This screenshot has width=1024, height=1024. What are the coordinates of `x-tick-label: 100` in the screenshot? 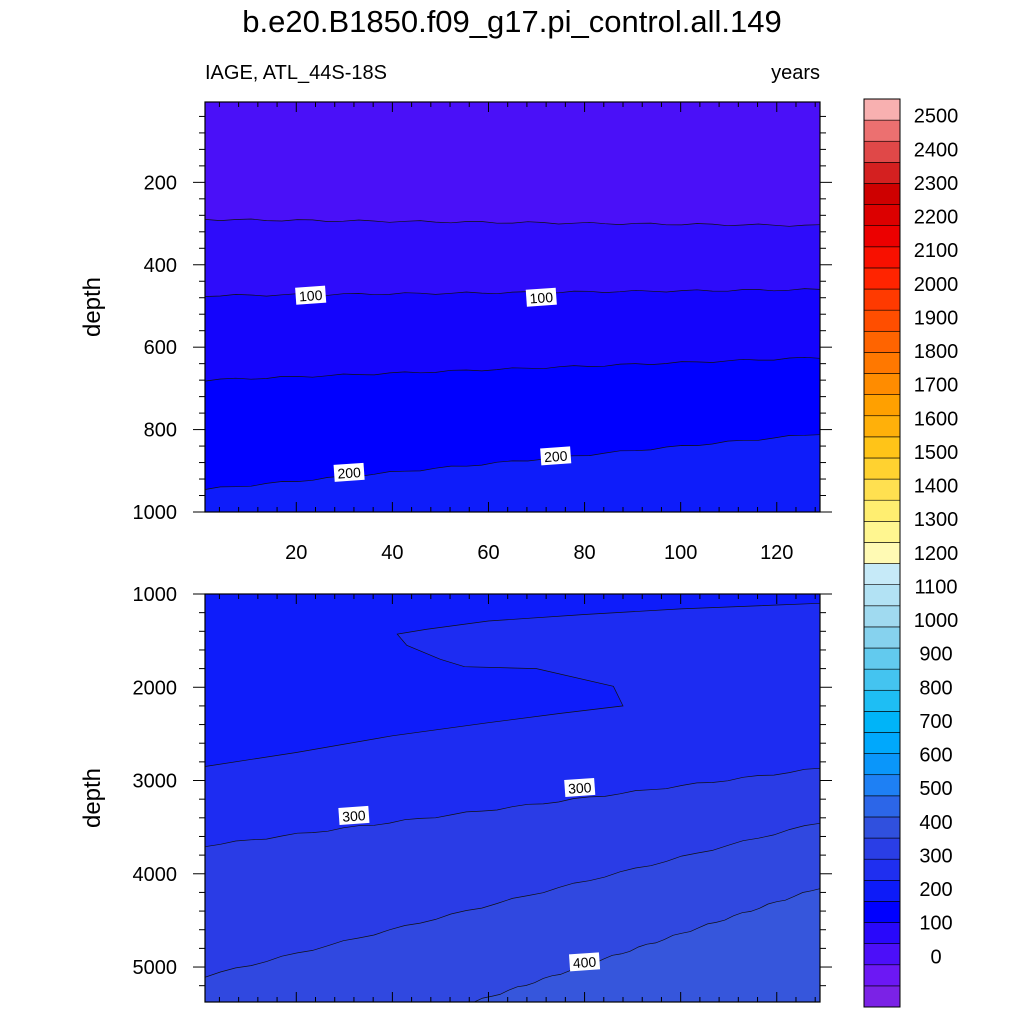 It's located at (680, 553).